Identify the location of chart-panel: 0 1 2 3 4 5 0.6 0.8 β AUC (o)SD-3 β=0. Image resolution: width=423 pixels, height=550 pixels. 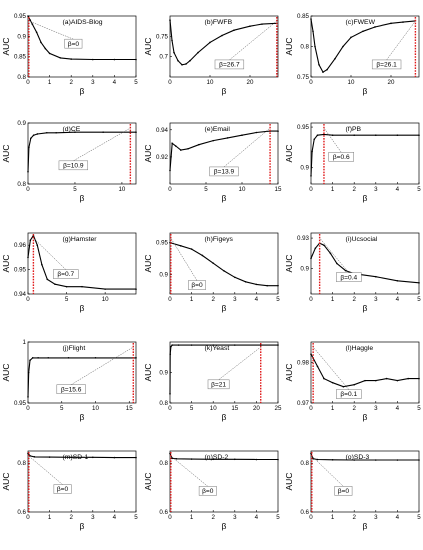
(352, 490).